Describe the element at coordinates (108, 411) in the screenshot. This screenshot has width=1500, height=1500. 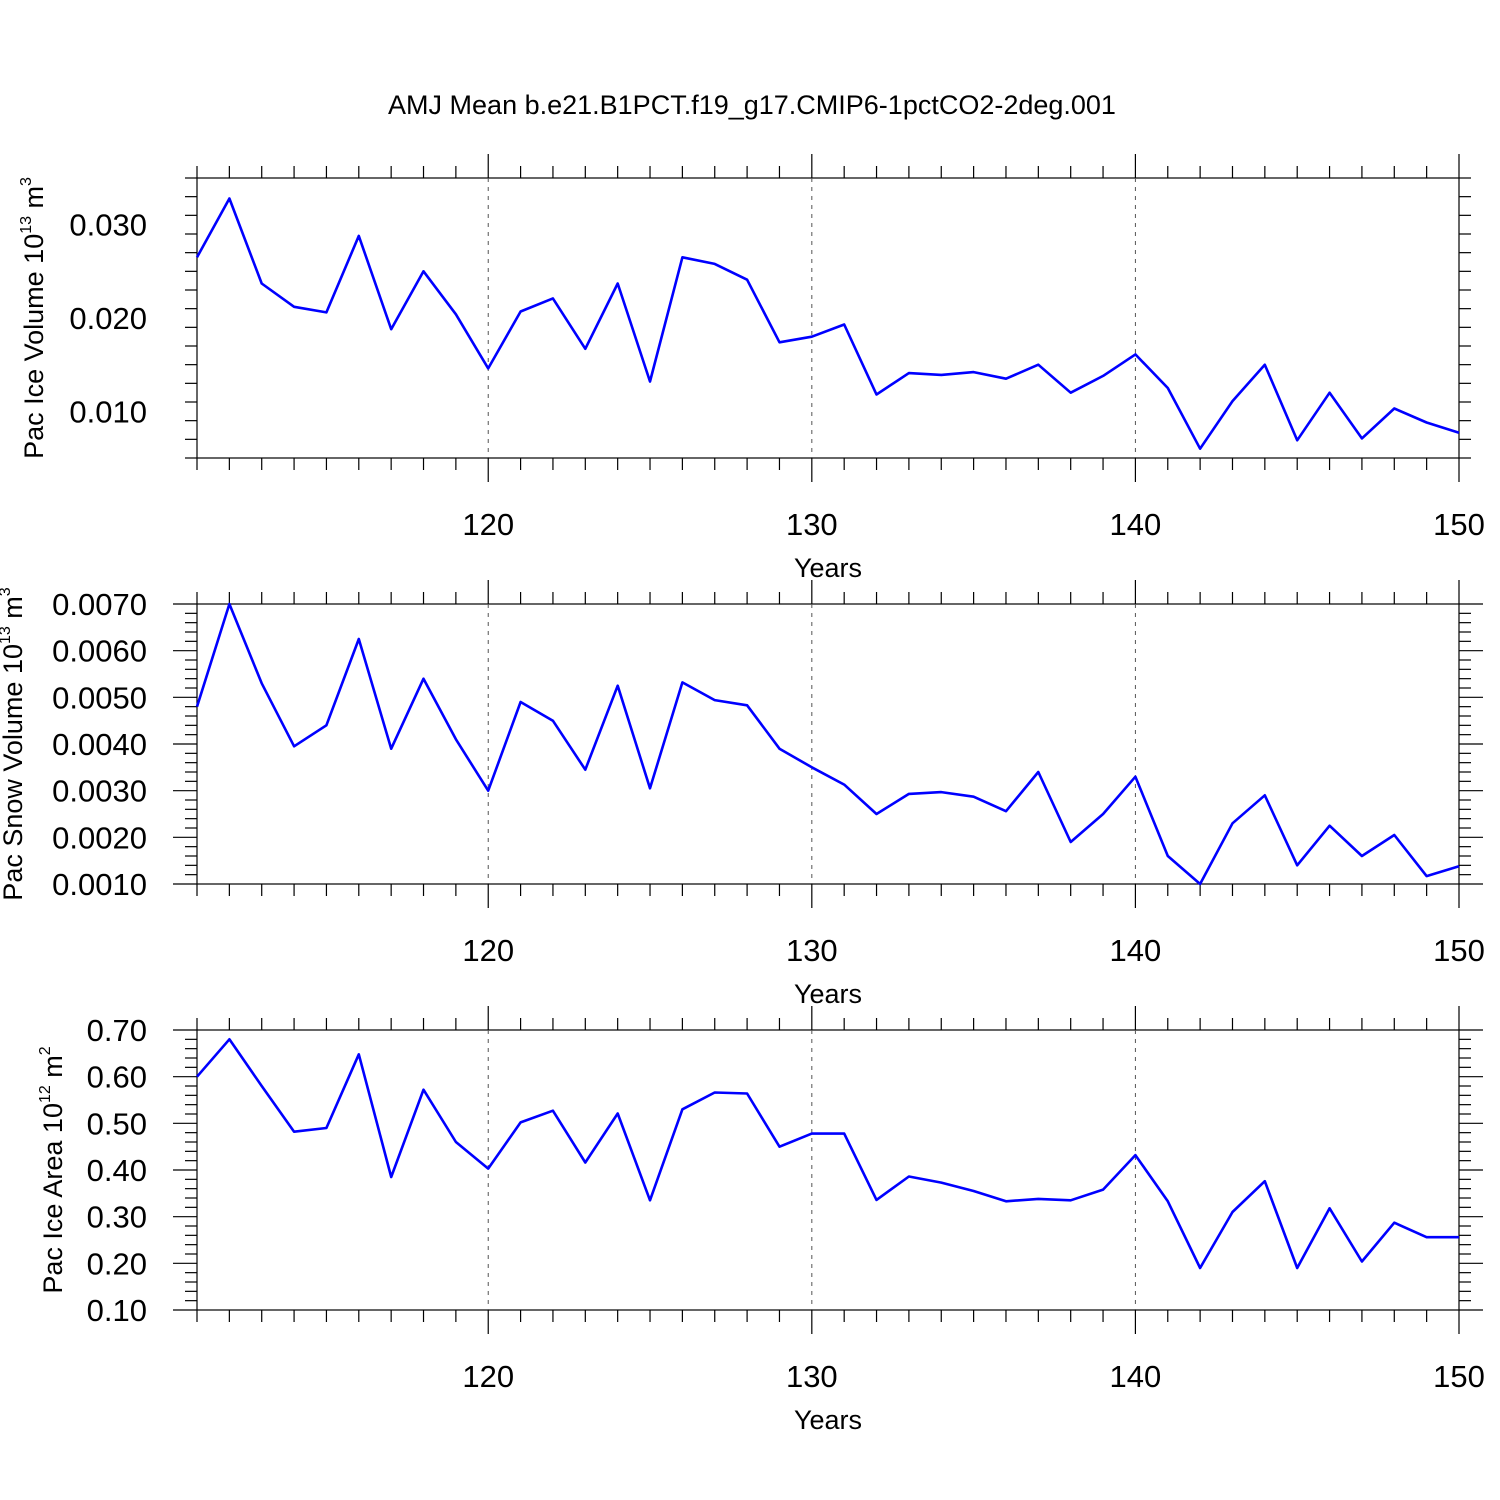
I see `y-tick-label: 0.010` at that location.